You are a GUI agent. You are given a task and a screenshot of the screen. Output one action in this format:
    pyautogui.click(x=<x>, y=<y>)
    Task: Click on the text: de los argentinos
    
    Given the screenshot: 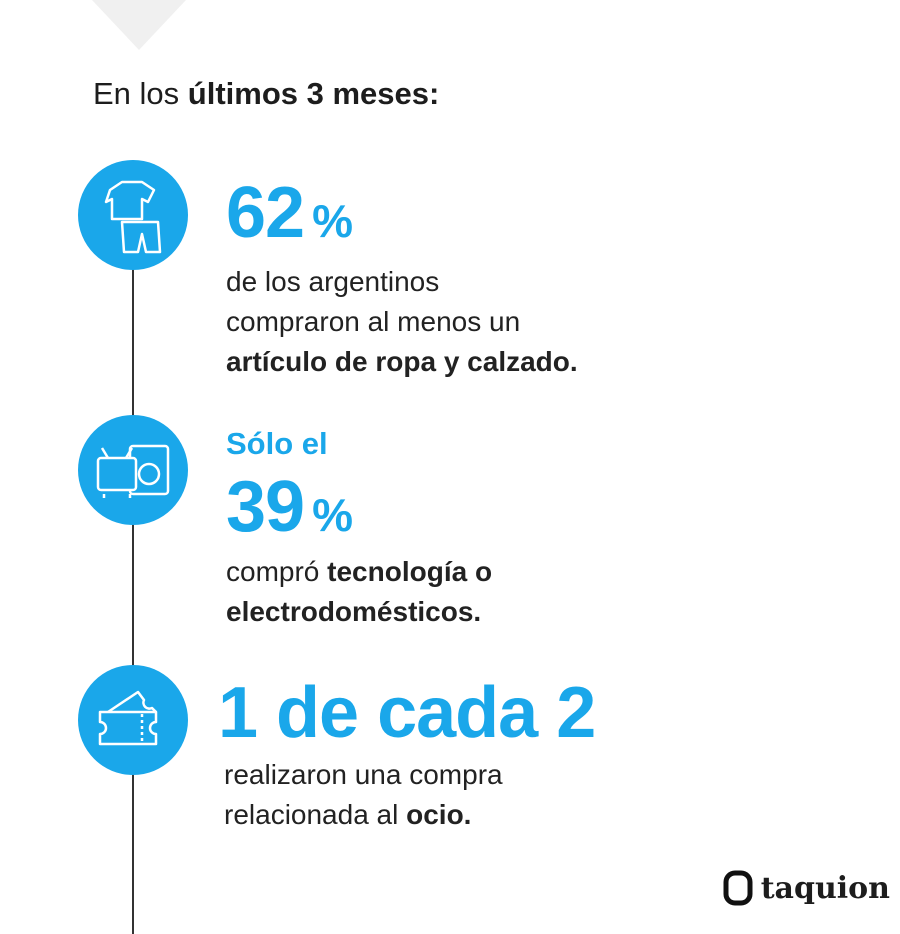 What is the action you would take?
    pyautogui.click(x=333, y=281)
    